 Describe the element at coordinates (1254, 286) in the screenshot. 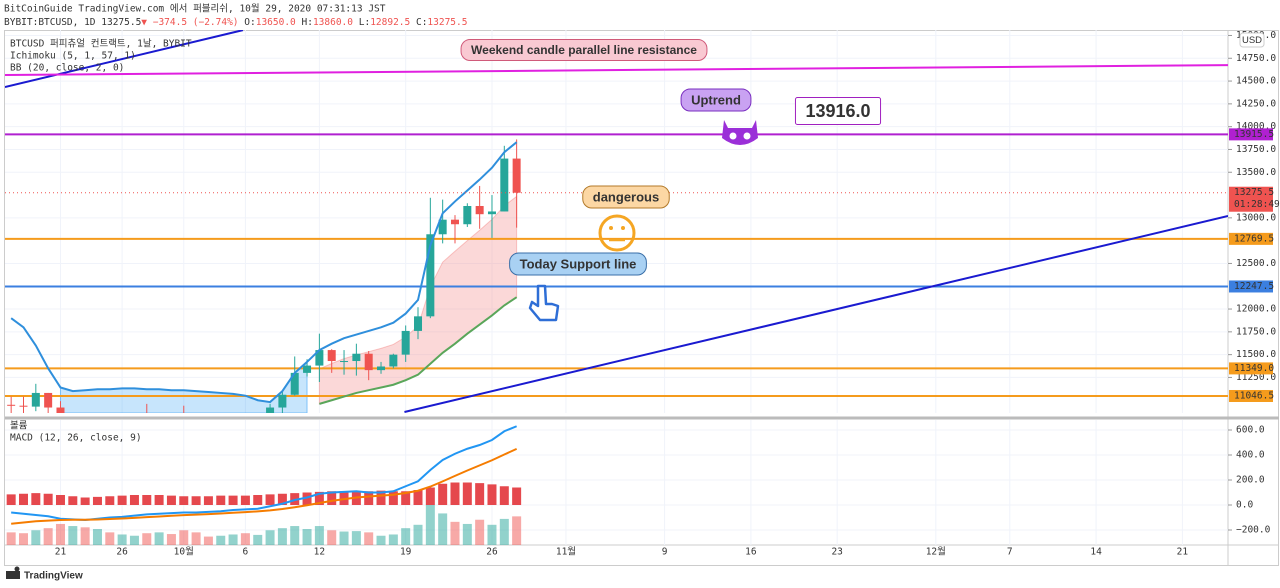

I see `level-label: 12247.5` at that location.